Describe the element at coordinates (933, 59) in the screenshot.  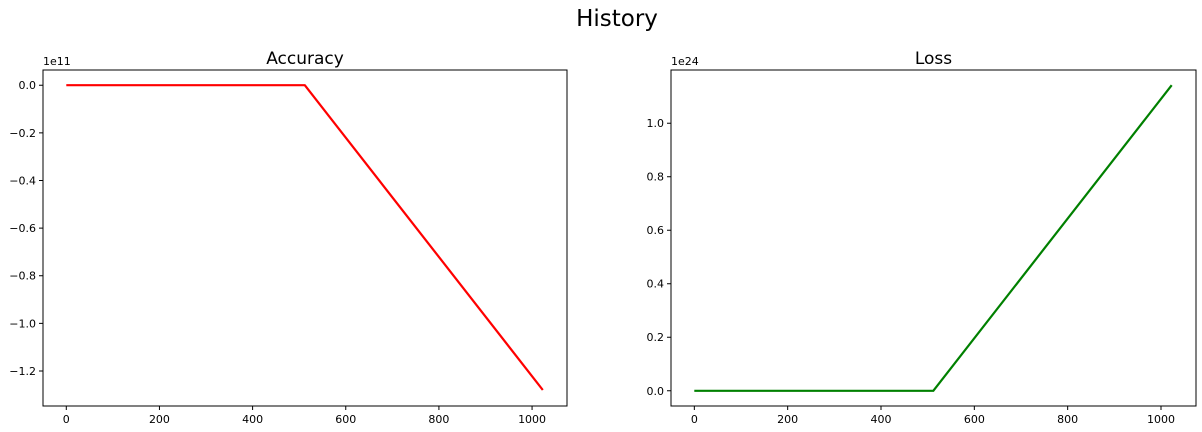
I see `loss-chart-title: Loss` at that location.